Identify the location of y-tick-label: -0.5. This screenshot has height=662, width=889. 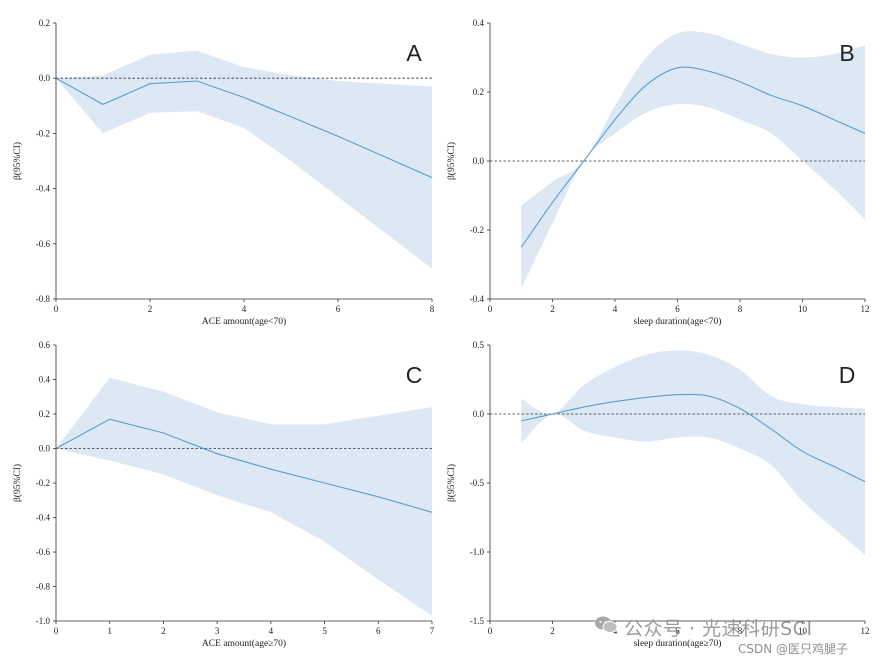
(477, 483).